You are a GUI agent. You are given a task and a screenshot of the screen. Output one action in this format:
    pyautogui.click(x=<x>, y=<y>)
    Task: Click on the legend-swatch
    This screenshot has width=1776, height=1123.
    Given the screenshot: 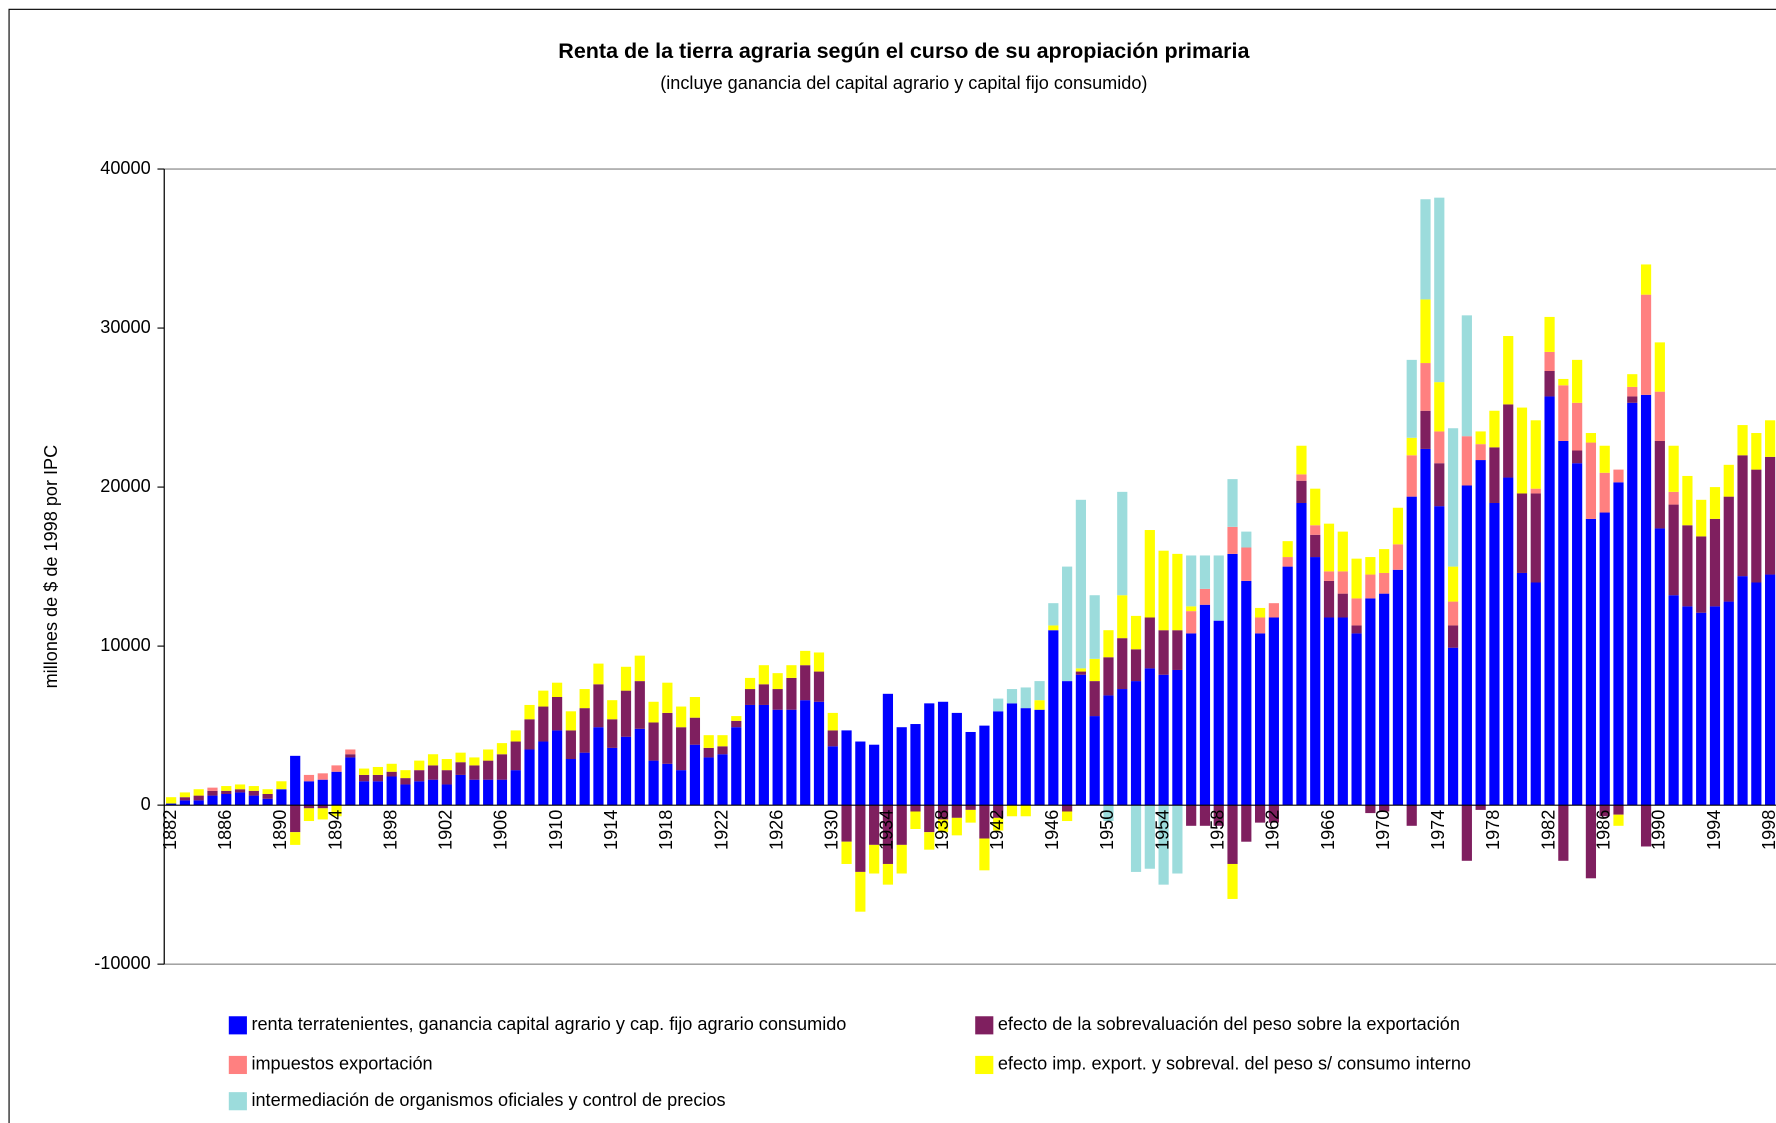 What is the action you would take?
    pyautogui.click(x=984, y=1025)
    